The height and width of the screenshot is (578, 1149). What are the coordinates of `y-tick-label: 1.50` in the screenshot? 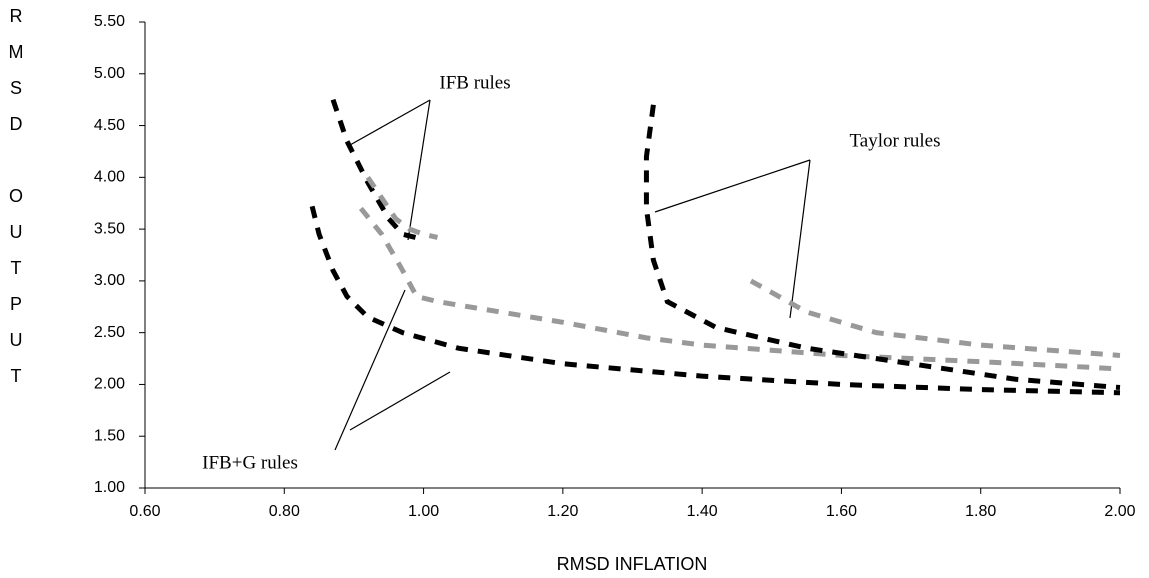 It's located at (109, 435).